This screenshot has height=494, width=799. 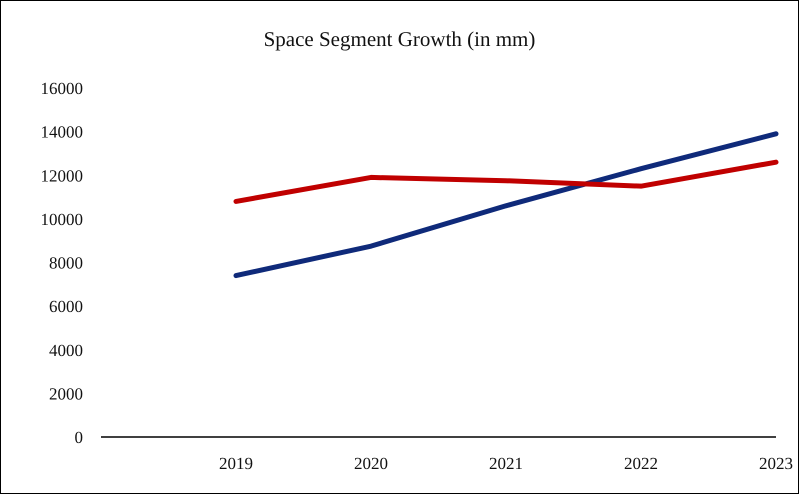 I want to click on x-tick-label: 2020, so click(x=371, y=464).